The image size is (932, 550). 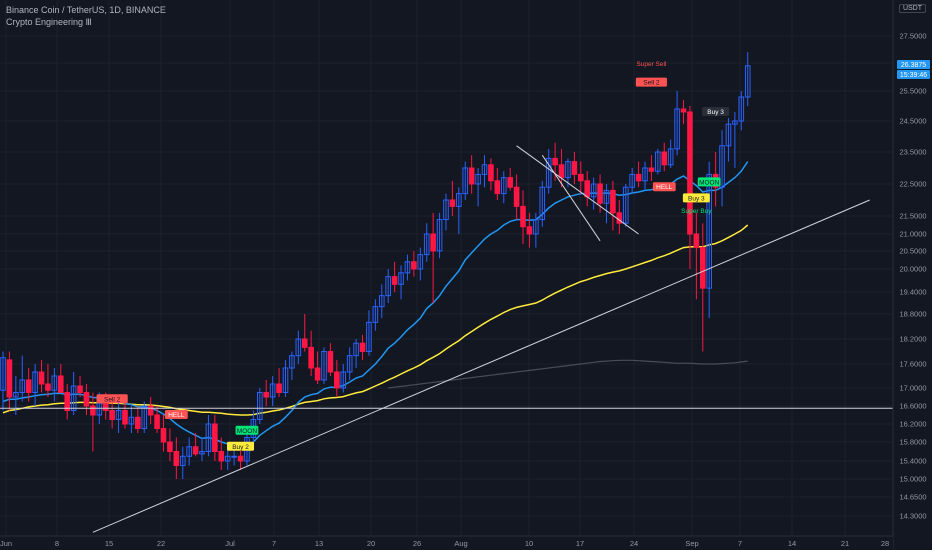 What do you see at coordinates (49, 22) in the screenshot?
I see `indicator-title: Crypto Engineering Ⅲ` at bounding box center [49, 22].